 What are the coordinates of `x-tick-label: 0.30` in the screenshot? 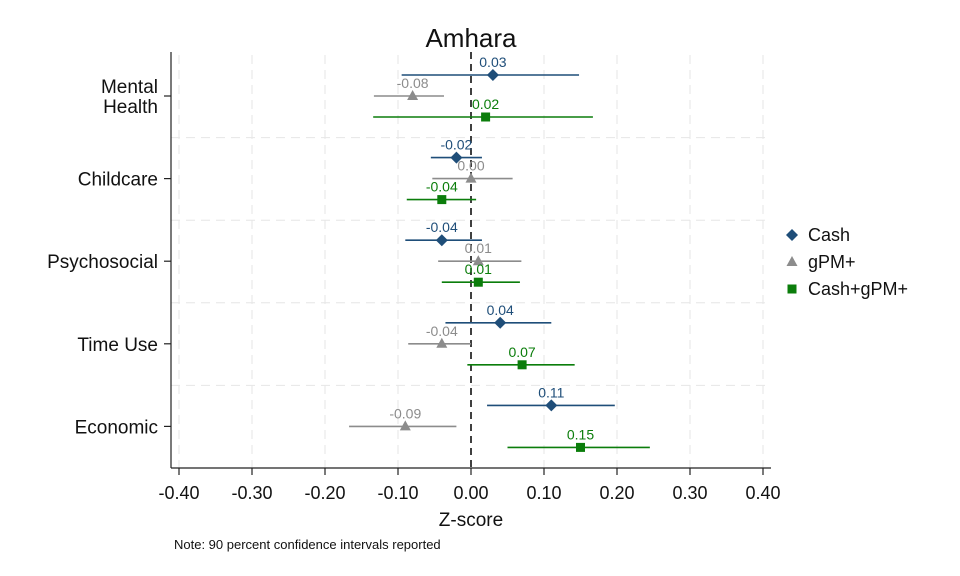 It's located at (689, 493).